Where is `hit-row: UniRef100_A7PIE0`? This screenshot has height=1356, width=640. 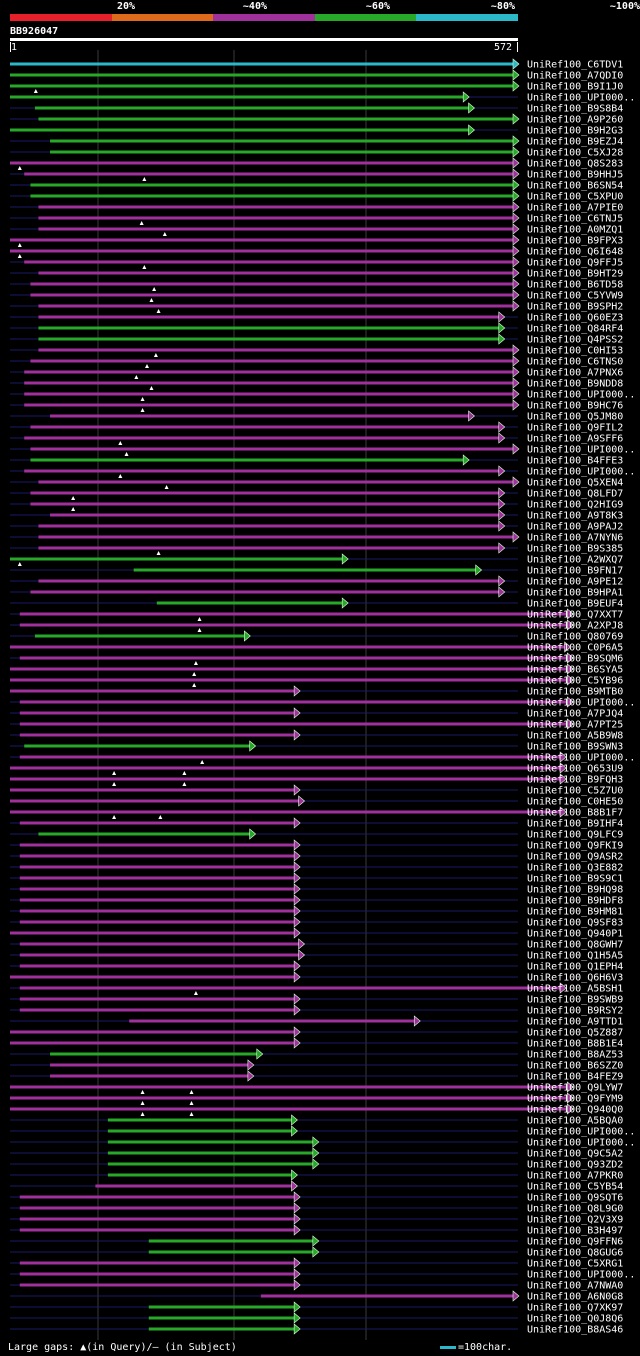
hit-row: UniRef100_A7PIE0 is located at coordinates (316, 207).